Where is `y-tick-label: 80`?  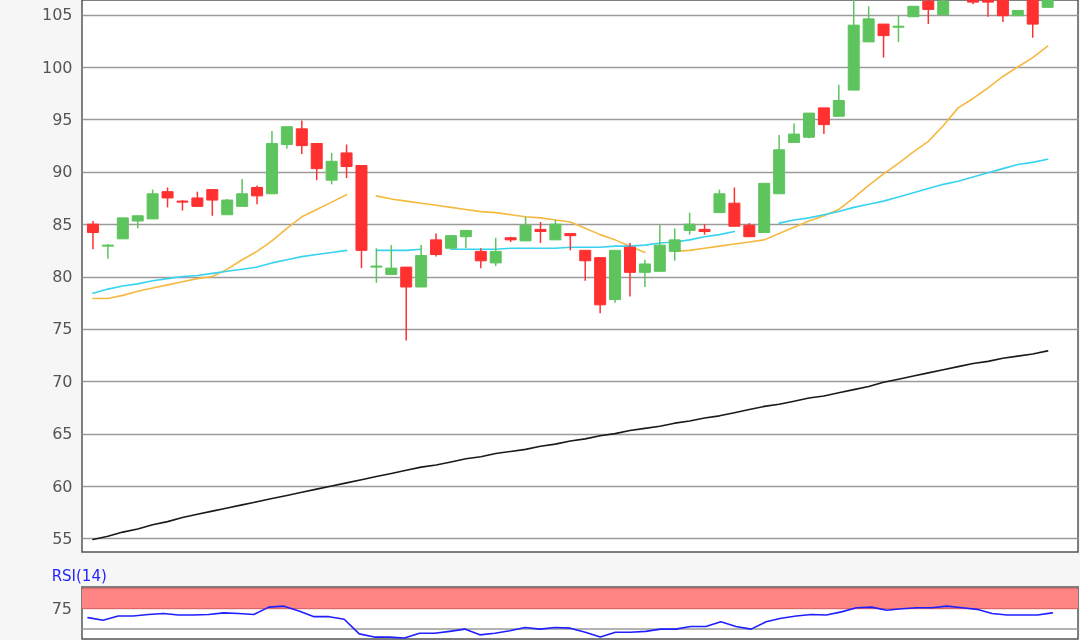
y-tick-label: 80 is located at coordinates (62, 277).